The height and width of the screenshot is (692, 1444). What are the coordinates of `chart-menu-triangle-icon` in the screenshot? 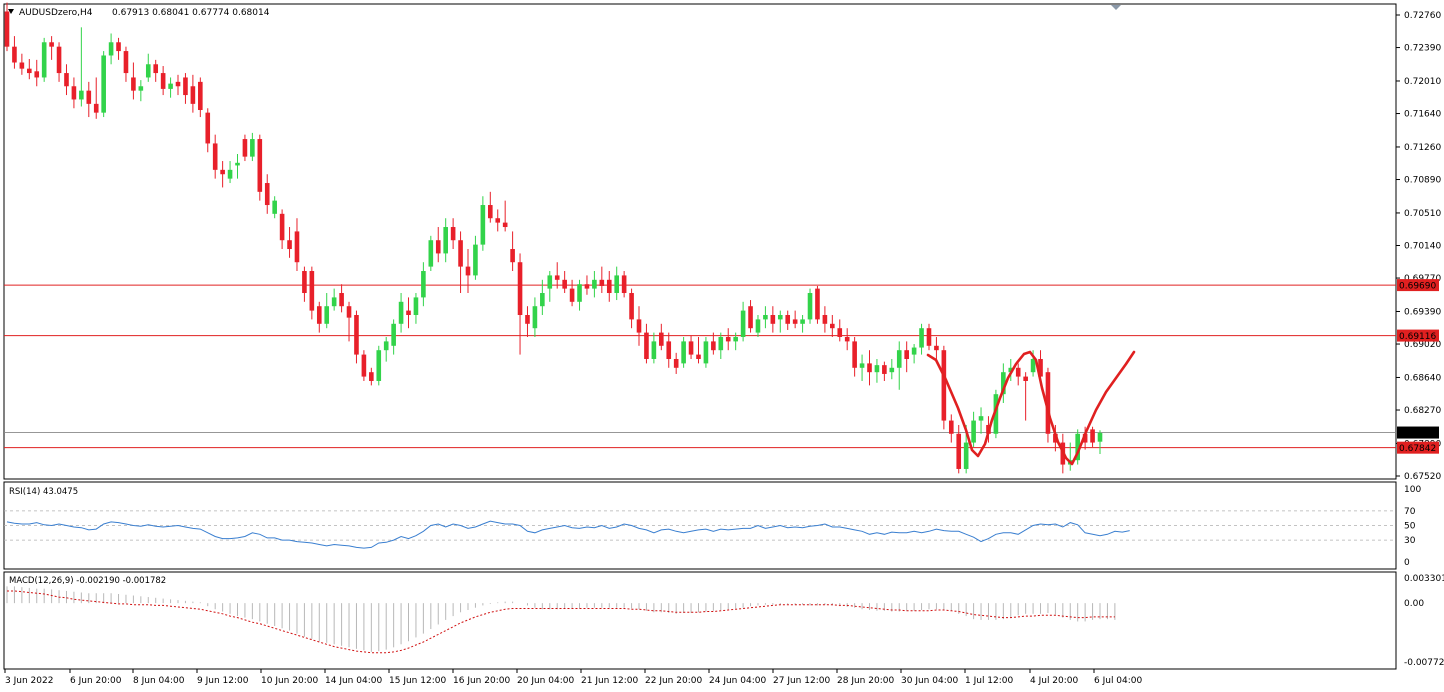 It's located at (11, 11).